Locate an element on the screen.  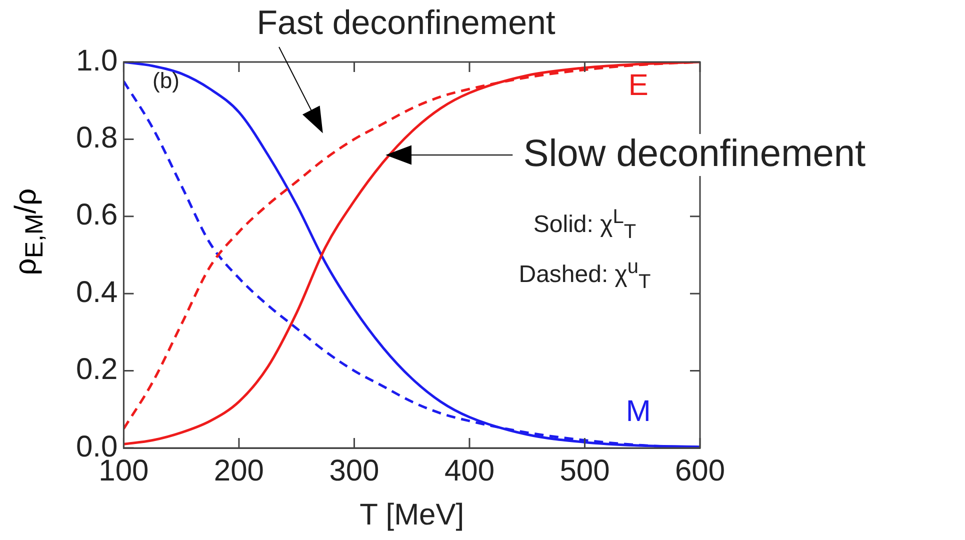
y-tick-label: 0.6 is located at coordinates (97, 215).